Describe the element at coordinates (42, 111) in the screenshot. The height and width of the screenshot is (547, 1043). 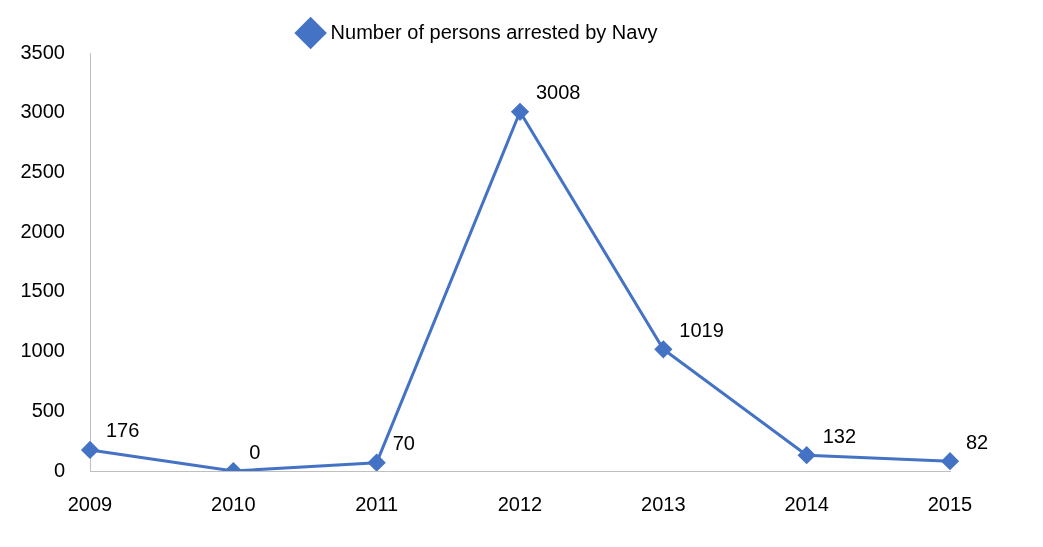
I see `y-tick-label: 3000` at that location.